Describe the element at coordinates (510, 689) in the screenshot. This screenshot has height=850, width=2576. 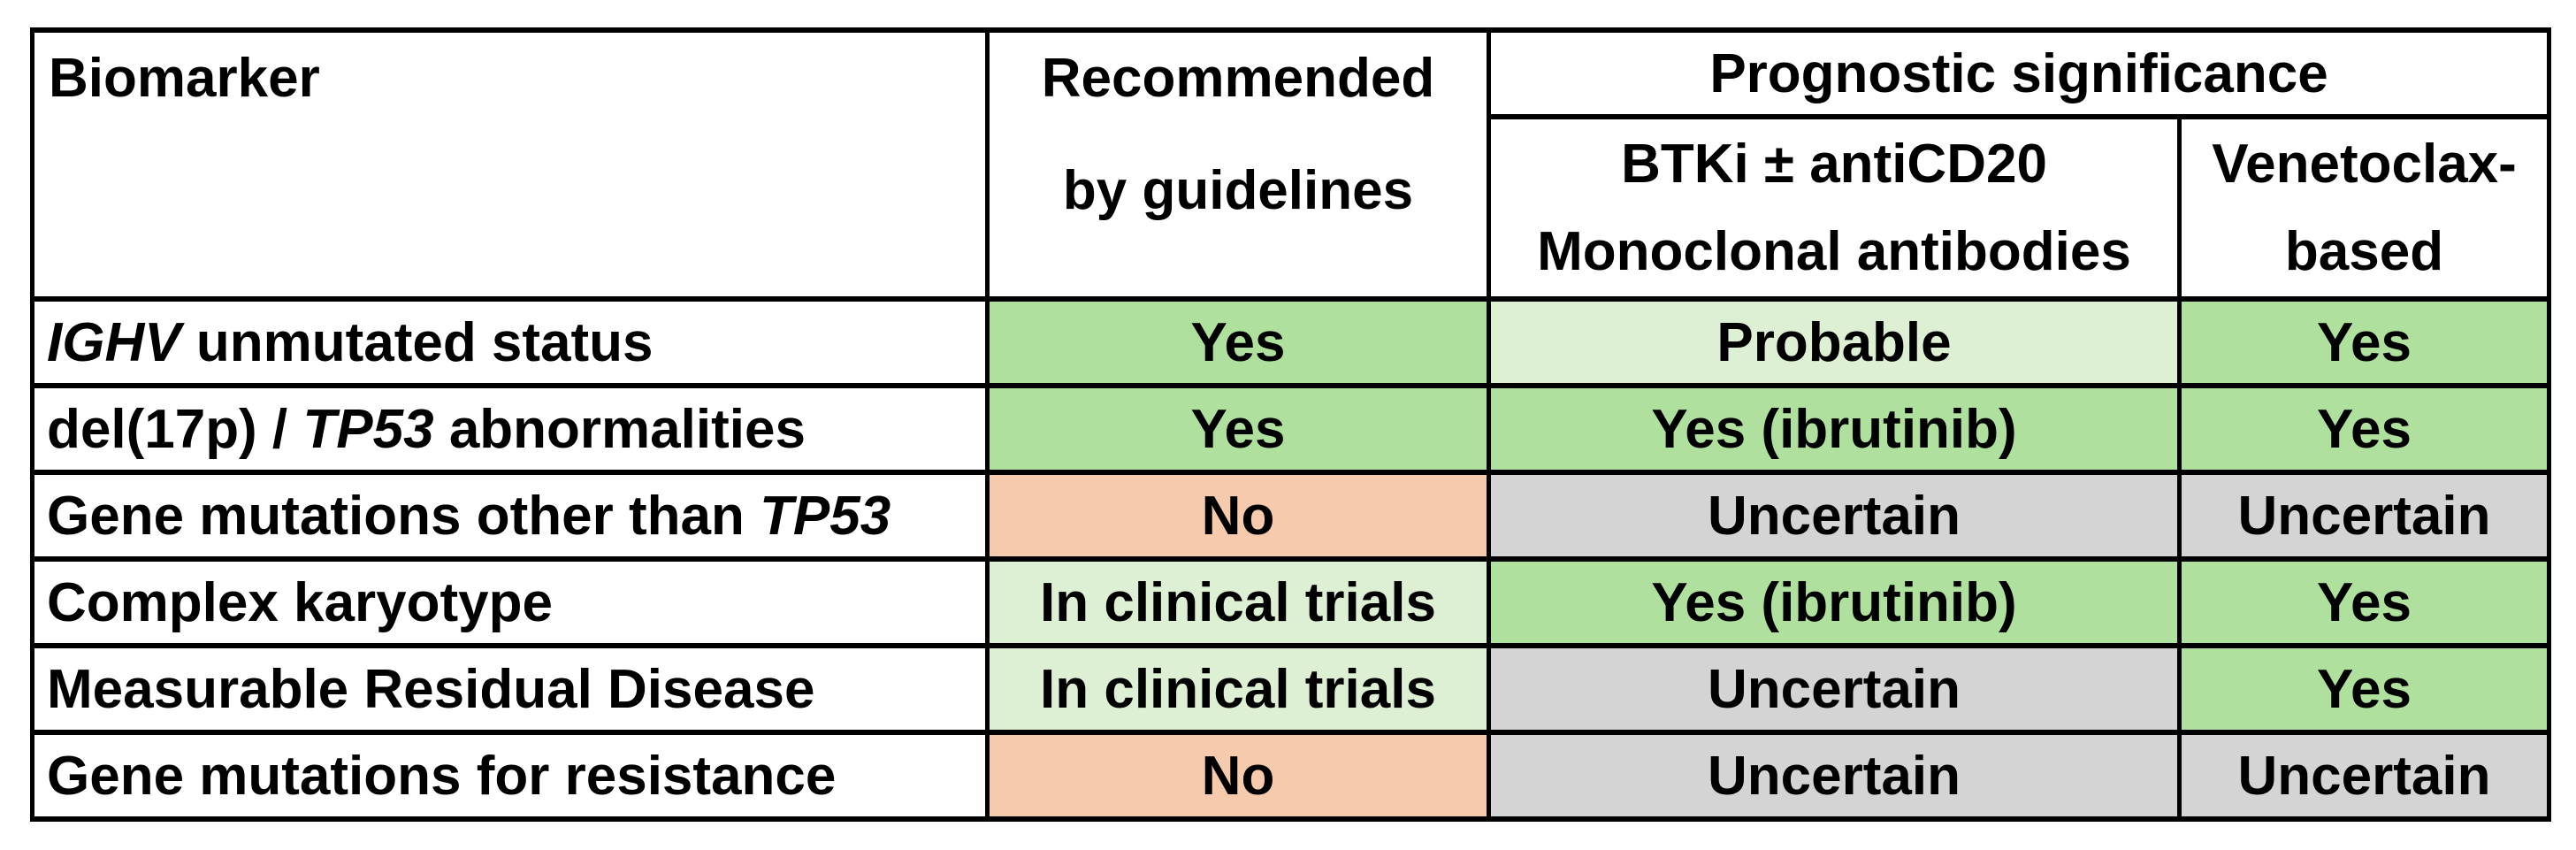
I see `biomarker-cell: Measurable Residual Disease` at that location.